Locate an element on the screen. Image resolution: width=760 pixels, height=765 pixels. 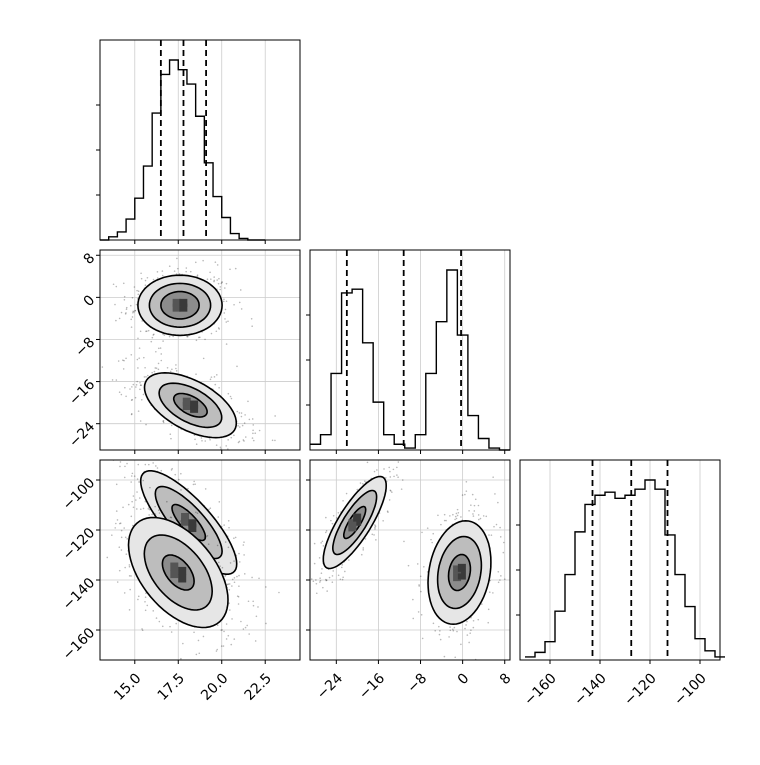
x-tick-label: 15.0 is located at coordinates (127, 686).